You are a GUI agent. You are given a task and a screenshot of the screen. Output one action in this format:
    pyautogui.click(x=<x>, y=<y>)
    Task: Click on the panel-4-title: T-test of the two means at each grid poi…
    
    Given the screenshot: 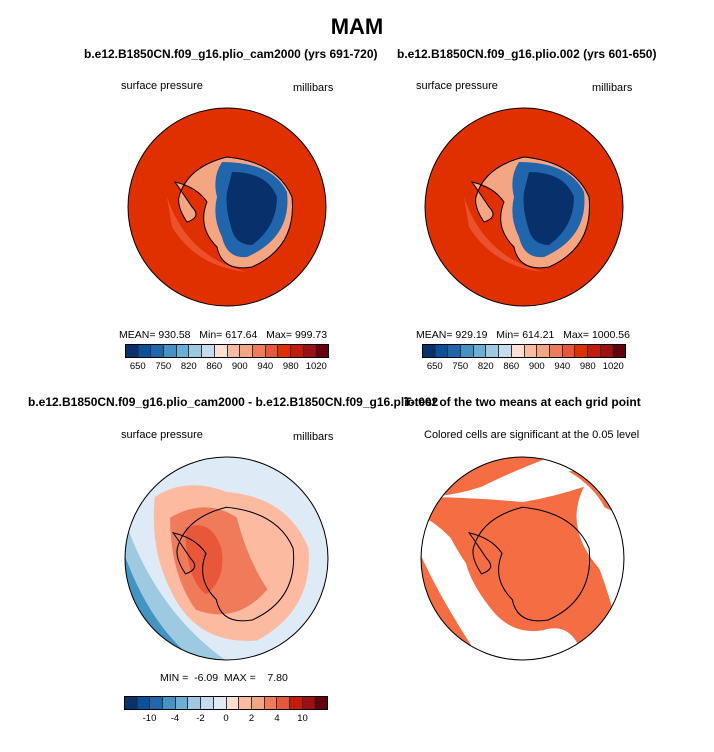 What is the action you would take?
    pyautogui.click(x=522, y=402)
    